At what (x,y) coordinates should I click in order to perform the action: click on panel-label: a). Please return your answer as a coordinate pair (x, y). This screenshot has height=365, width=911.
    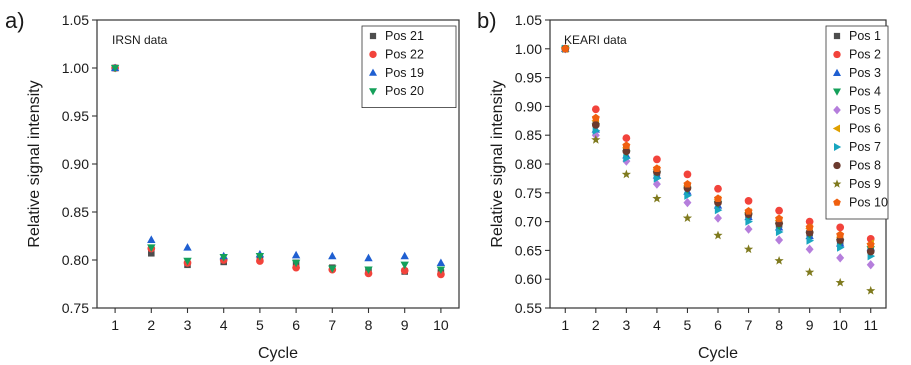
    Looking at the image, I should click on (15, 20).